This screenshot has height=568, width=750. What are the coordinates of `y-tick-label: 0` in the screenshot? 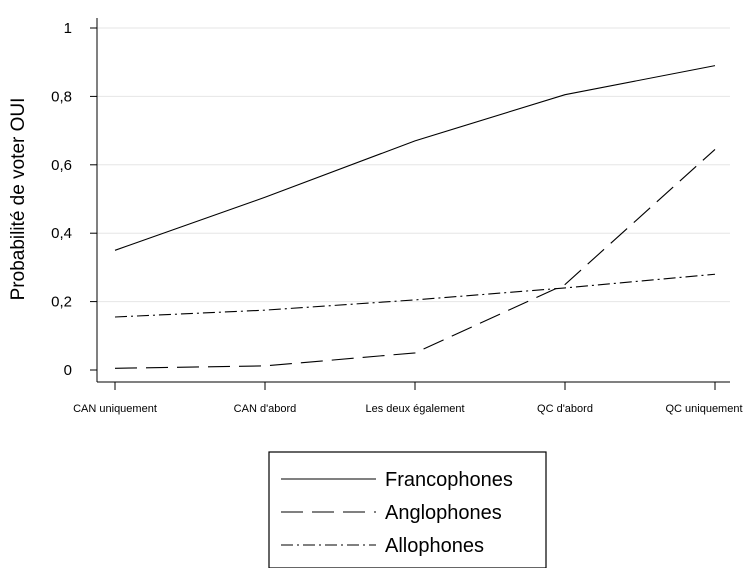 It's located at (68, 370).